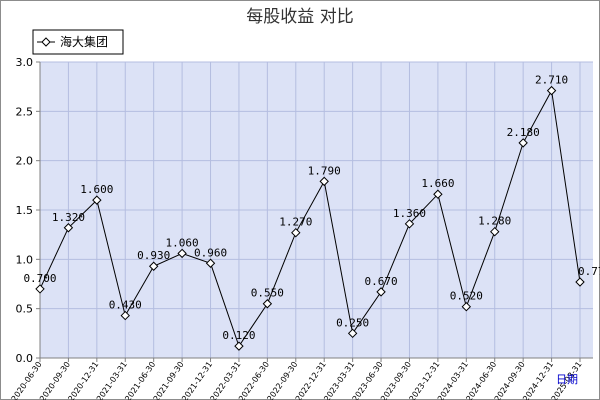 The image size is (600, 400). Describe the element at coordinates (153, 255) in the screenshot. I see `data-label: 0.930` at that location.